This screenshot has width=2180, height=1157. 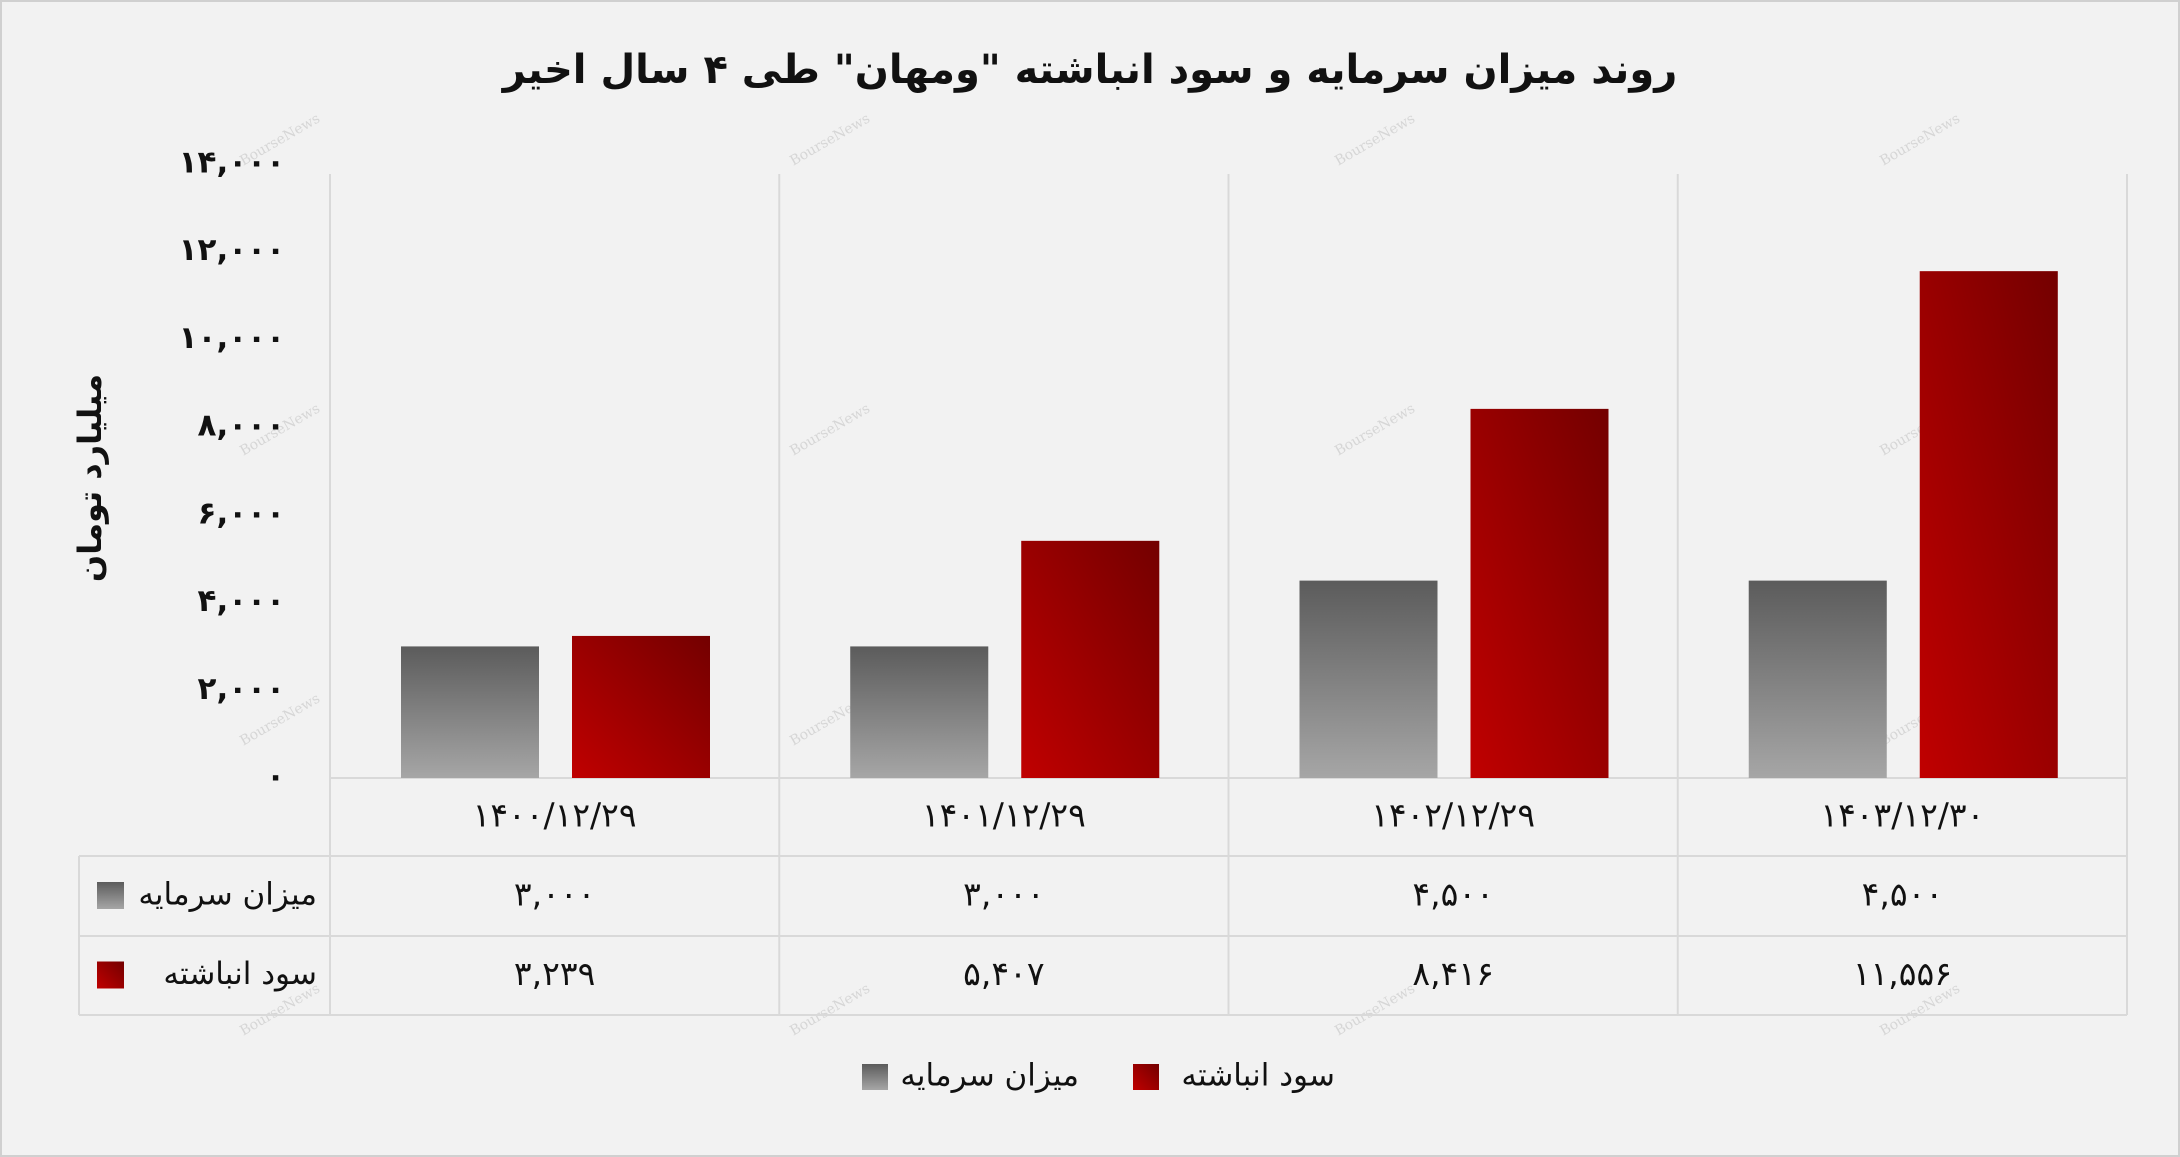 I want to click on row-header: سود انباشته, so click(x=240, y=974).